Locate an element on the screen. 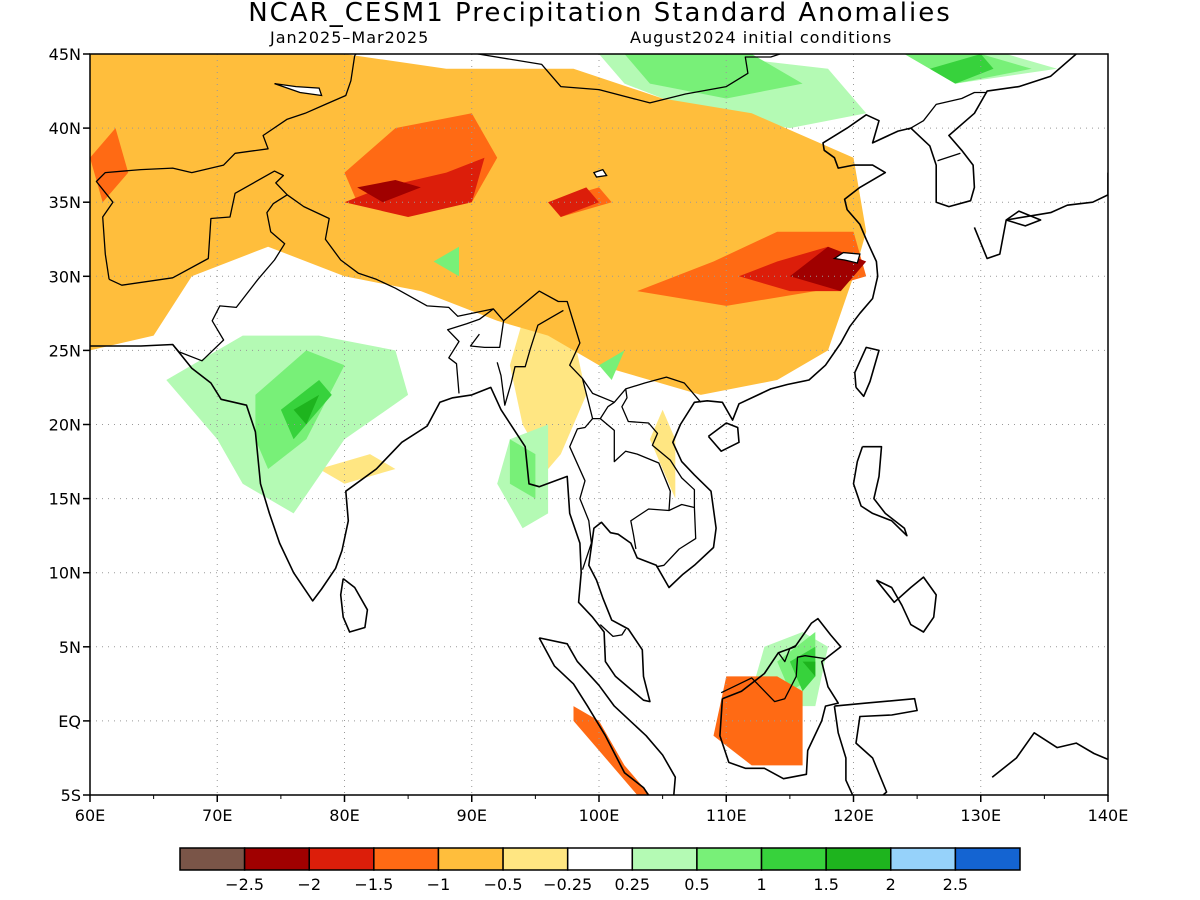  lat-tick-label: 35N is located at coordinates (65, 202).